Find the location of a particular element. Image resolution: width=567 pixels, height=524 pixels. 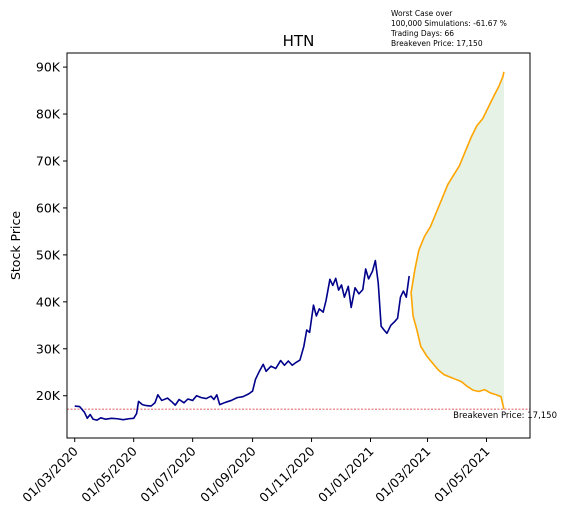

y-tick-label: 80K is located at coordinates (48, 114).